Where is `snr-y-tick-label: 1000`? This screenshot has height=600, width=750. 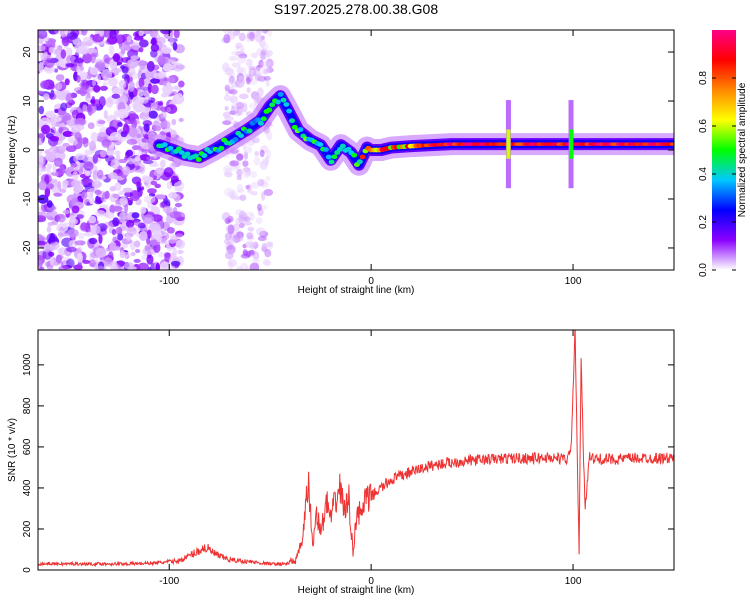 snr-y-tick-label: 1000 is located at coordinates (27, 364).